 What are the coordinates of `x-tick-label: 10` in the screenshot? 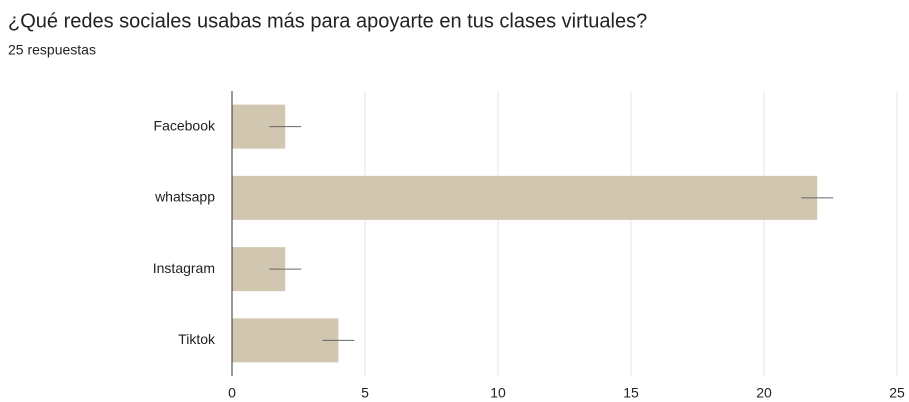 It's located at (498, 393).